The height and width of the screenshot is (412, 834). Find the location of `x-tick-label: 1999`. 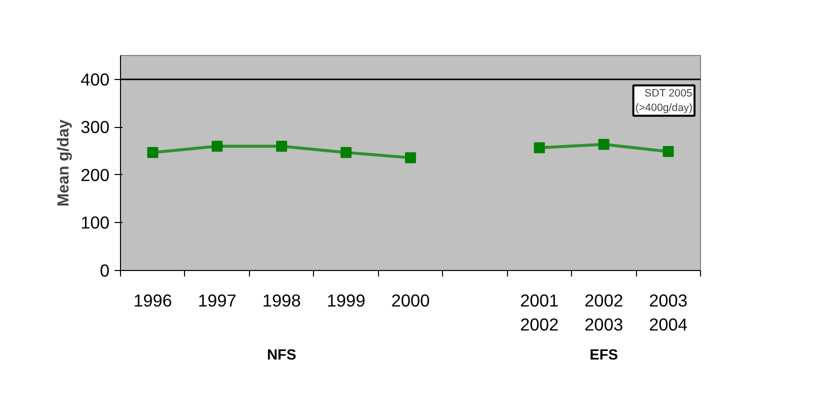

x-tick-label: 1999 is located at coordinates (346, 300).